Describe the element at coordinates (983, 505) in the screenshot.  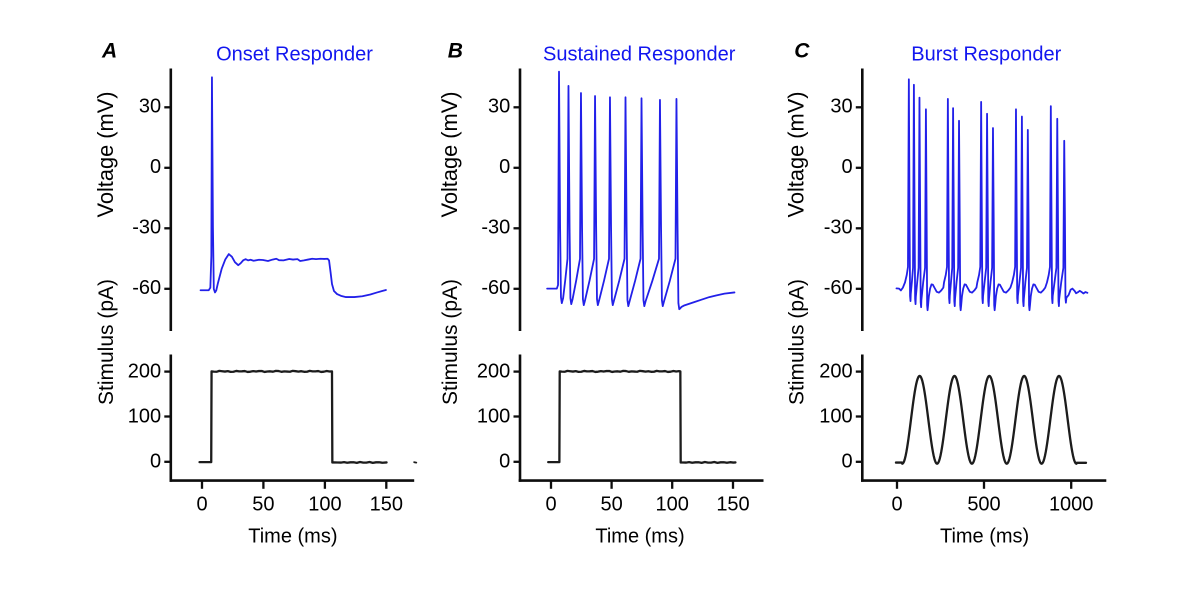
I see `svg-text: 500` at that location.